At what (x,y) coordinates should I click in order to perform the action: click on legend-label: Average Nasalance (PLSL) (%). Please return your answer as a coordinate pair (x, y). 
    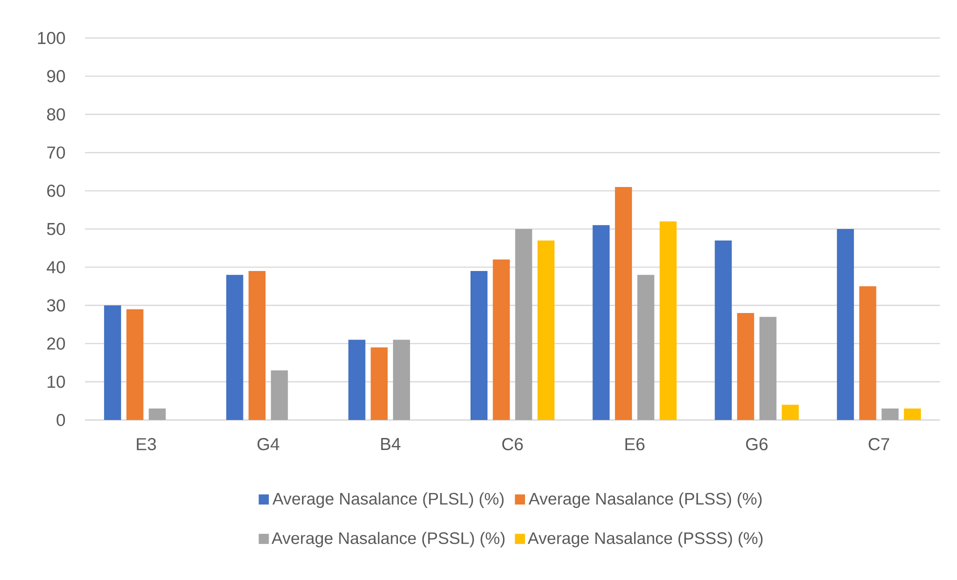
    Looking at the image, I should click on (388, 500).